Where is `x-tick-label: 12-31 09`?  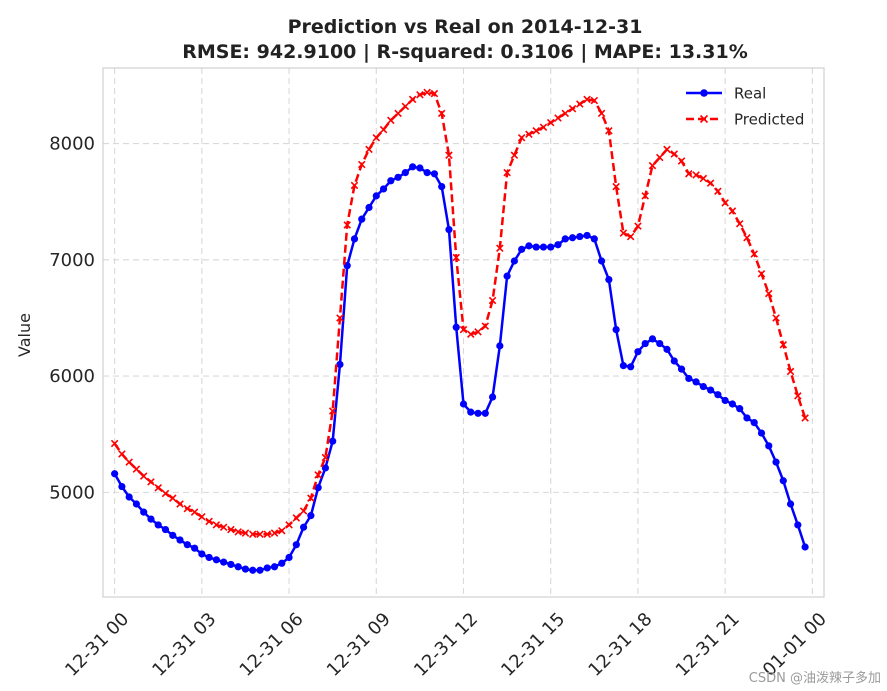 x-tick-label: 12-31 09 is located at coordinates (359, 645).